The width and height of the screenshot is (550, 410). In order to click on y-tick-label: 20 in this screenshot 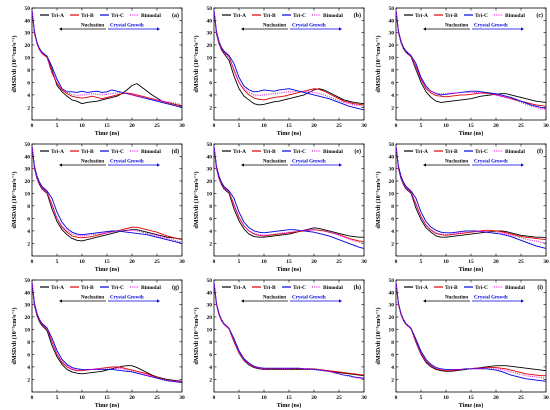, I will do `click(392, 318)`.